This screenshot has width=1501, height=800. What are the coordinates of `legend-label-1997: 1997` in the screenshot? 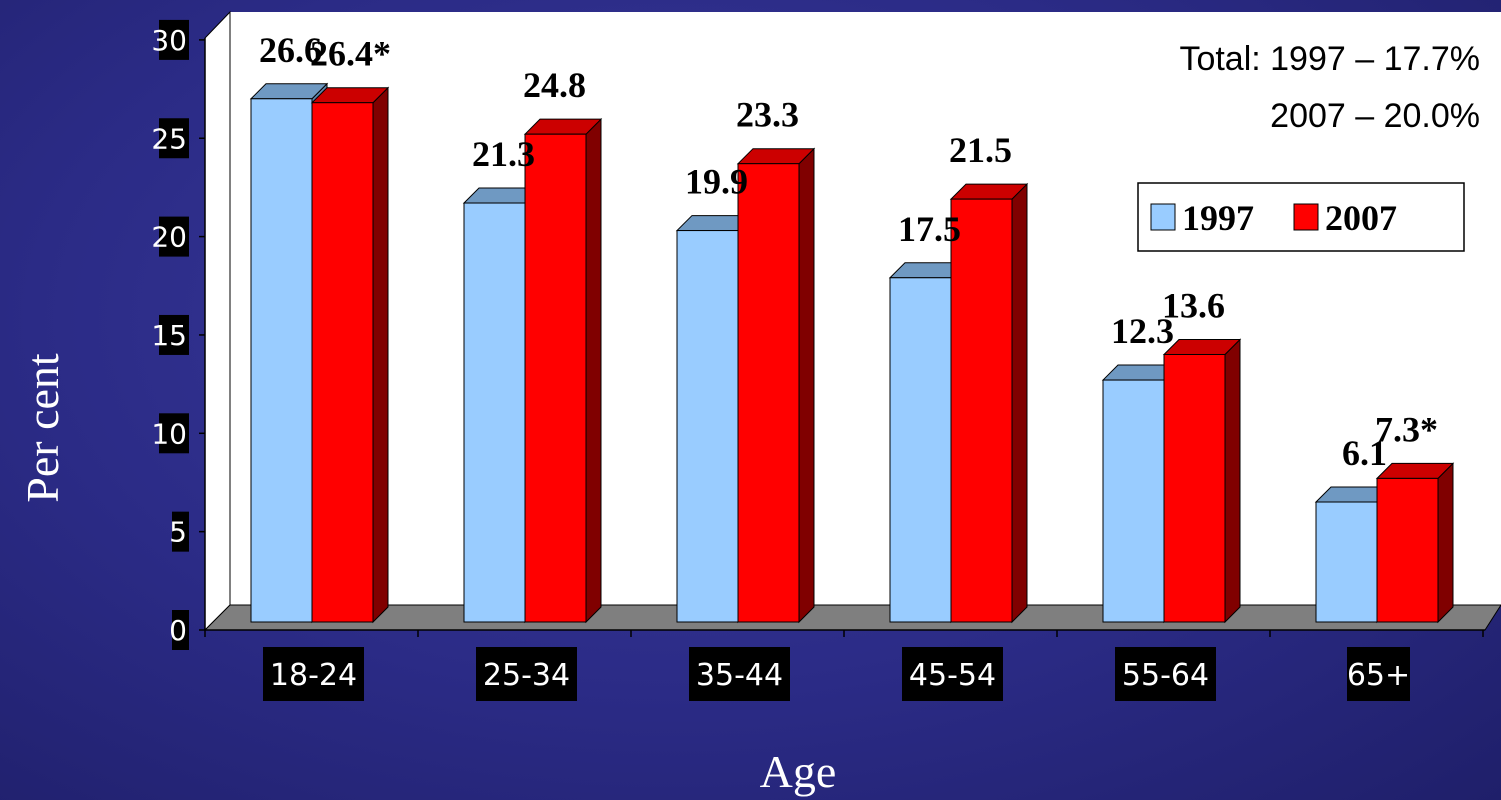 It's located at (1218, 218).